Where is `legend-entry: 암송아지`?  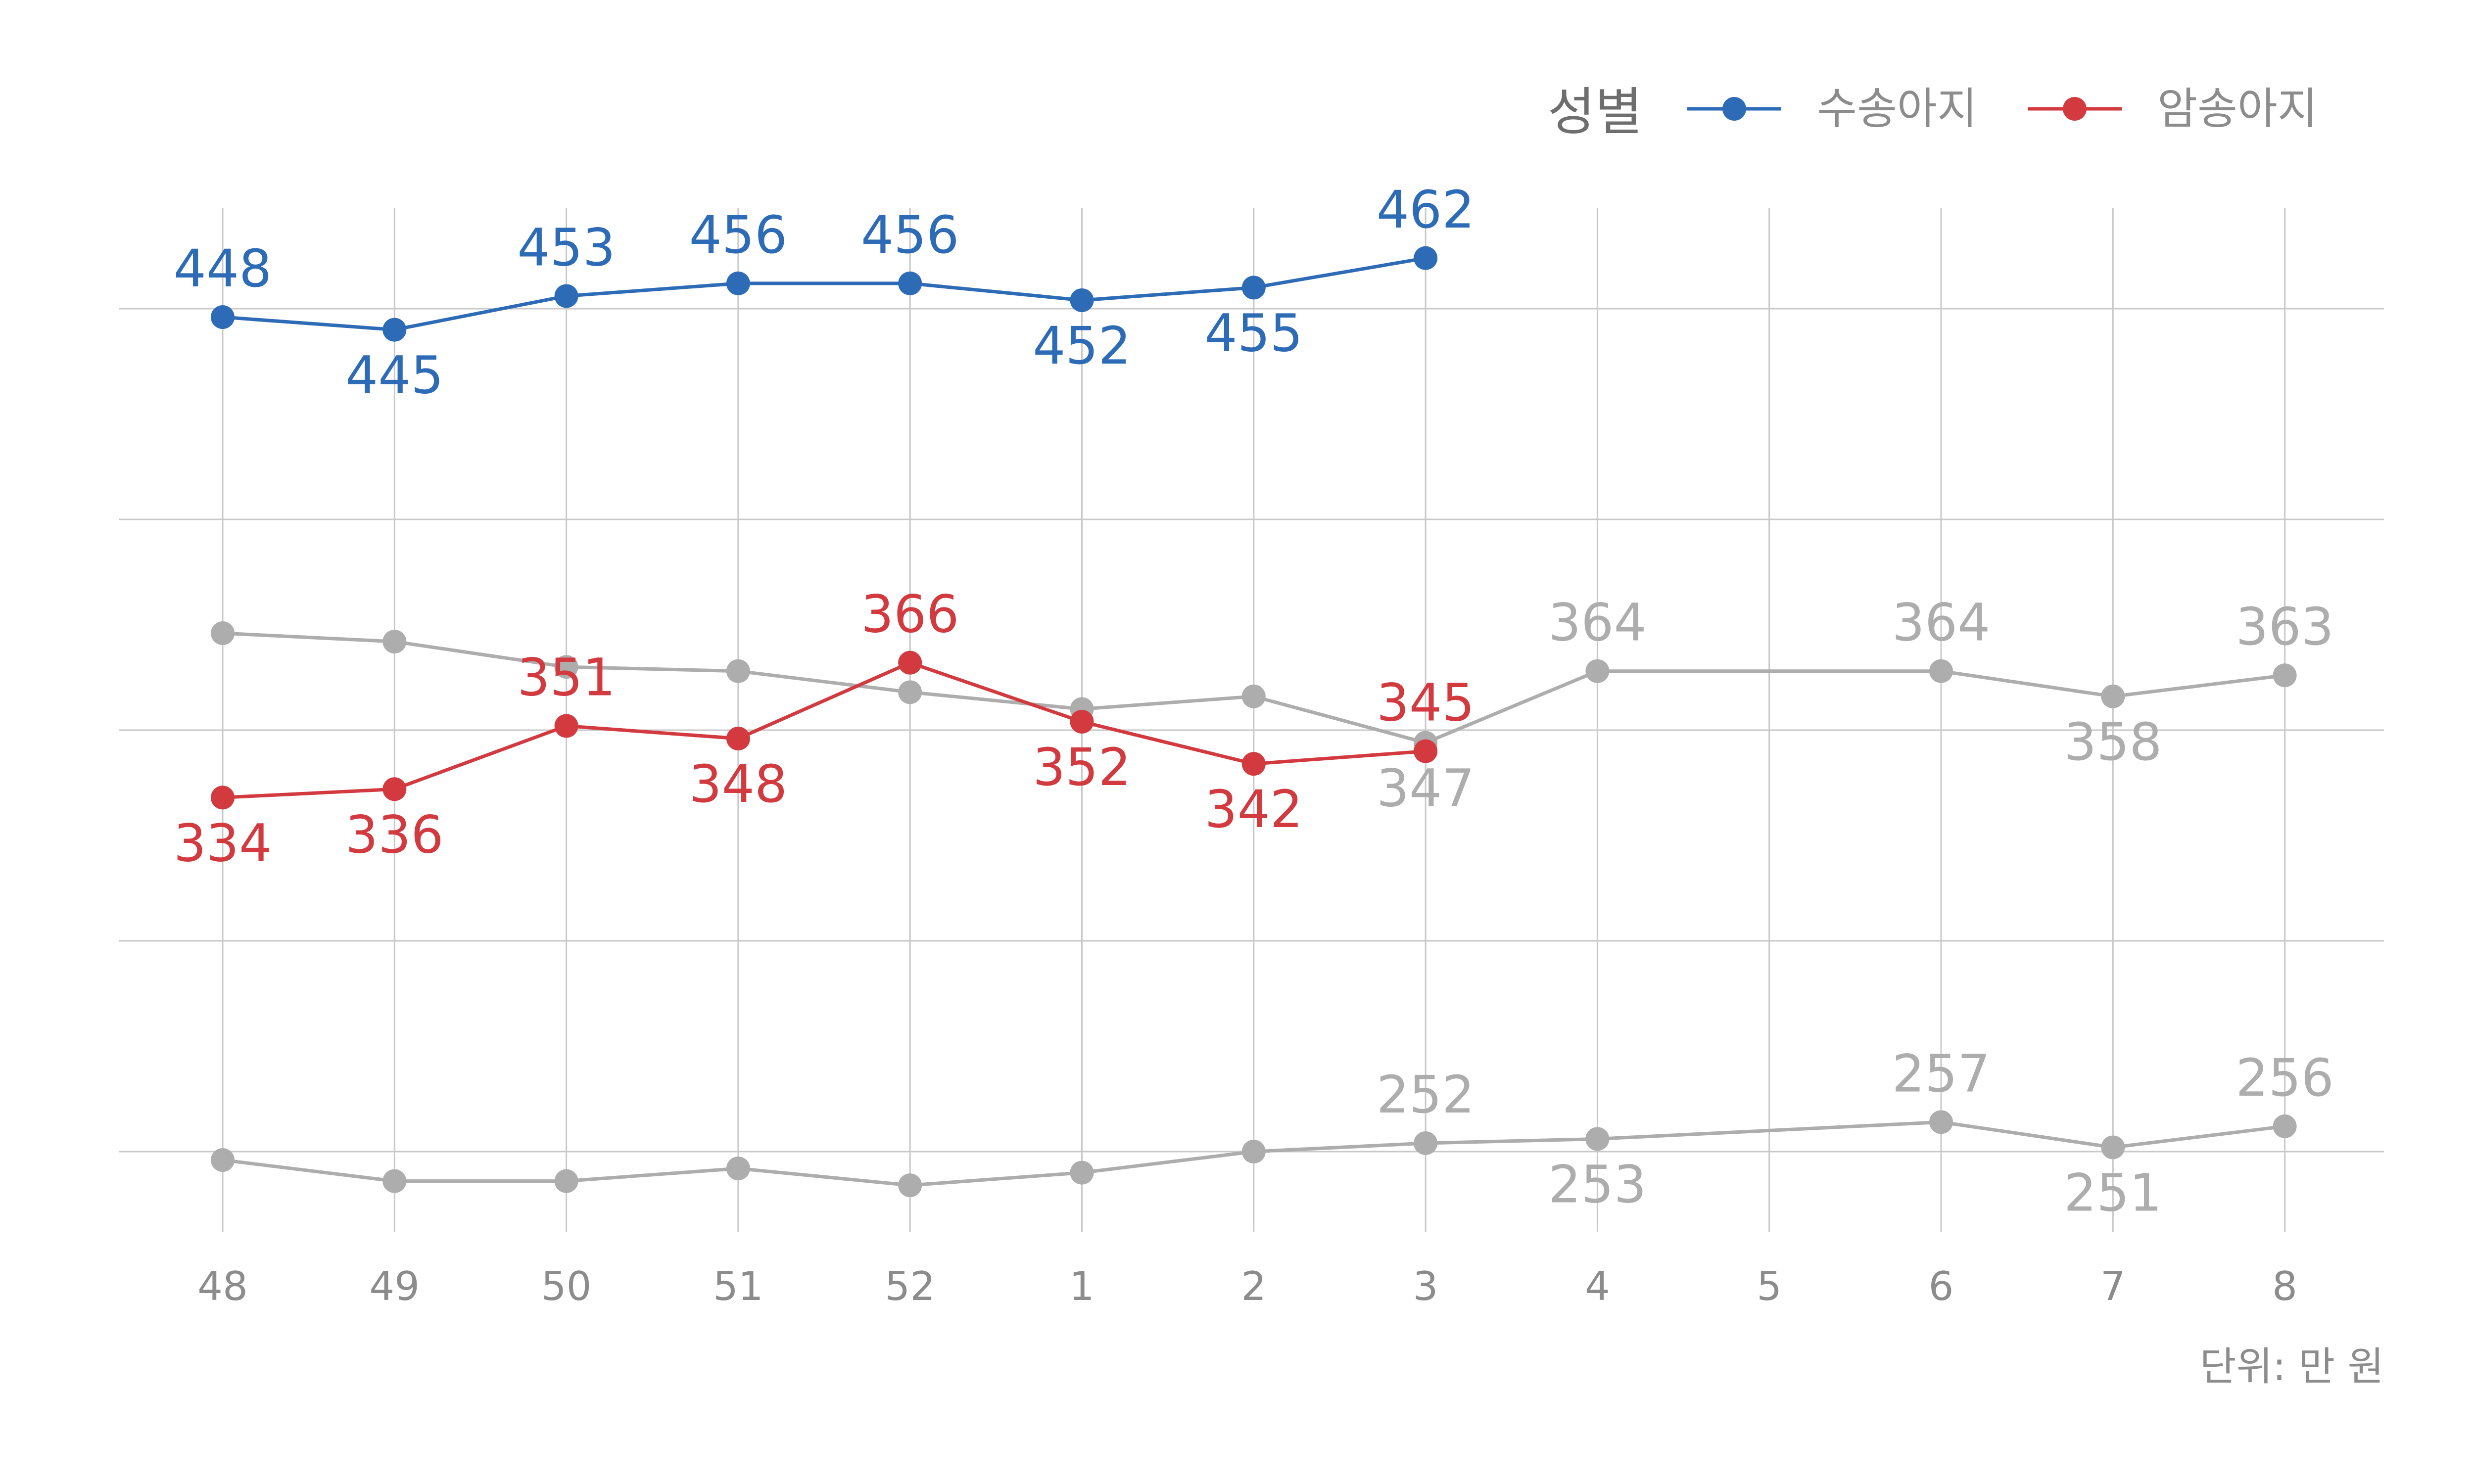
legend-entry: 암송아지 is located at coordinates (2173, 108).